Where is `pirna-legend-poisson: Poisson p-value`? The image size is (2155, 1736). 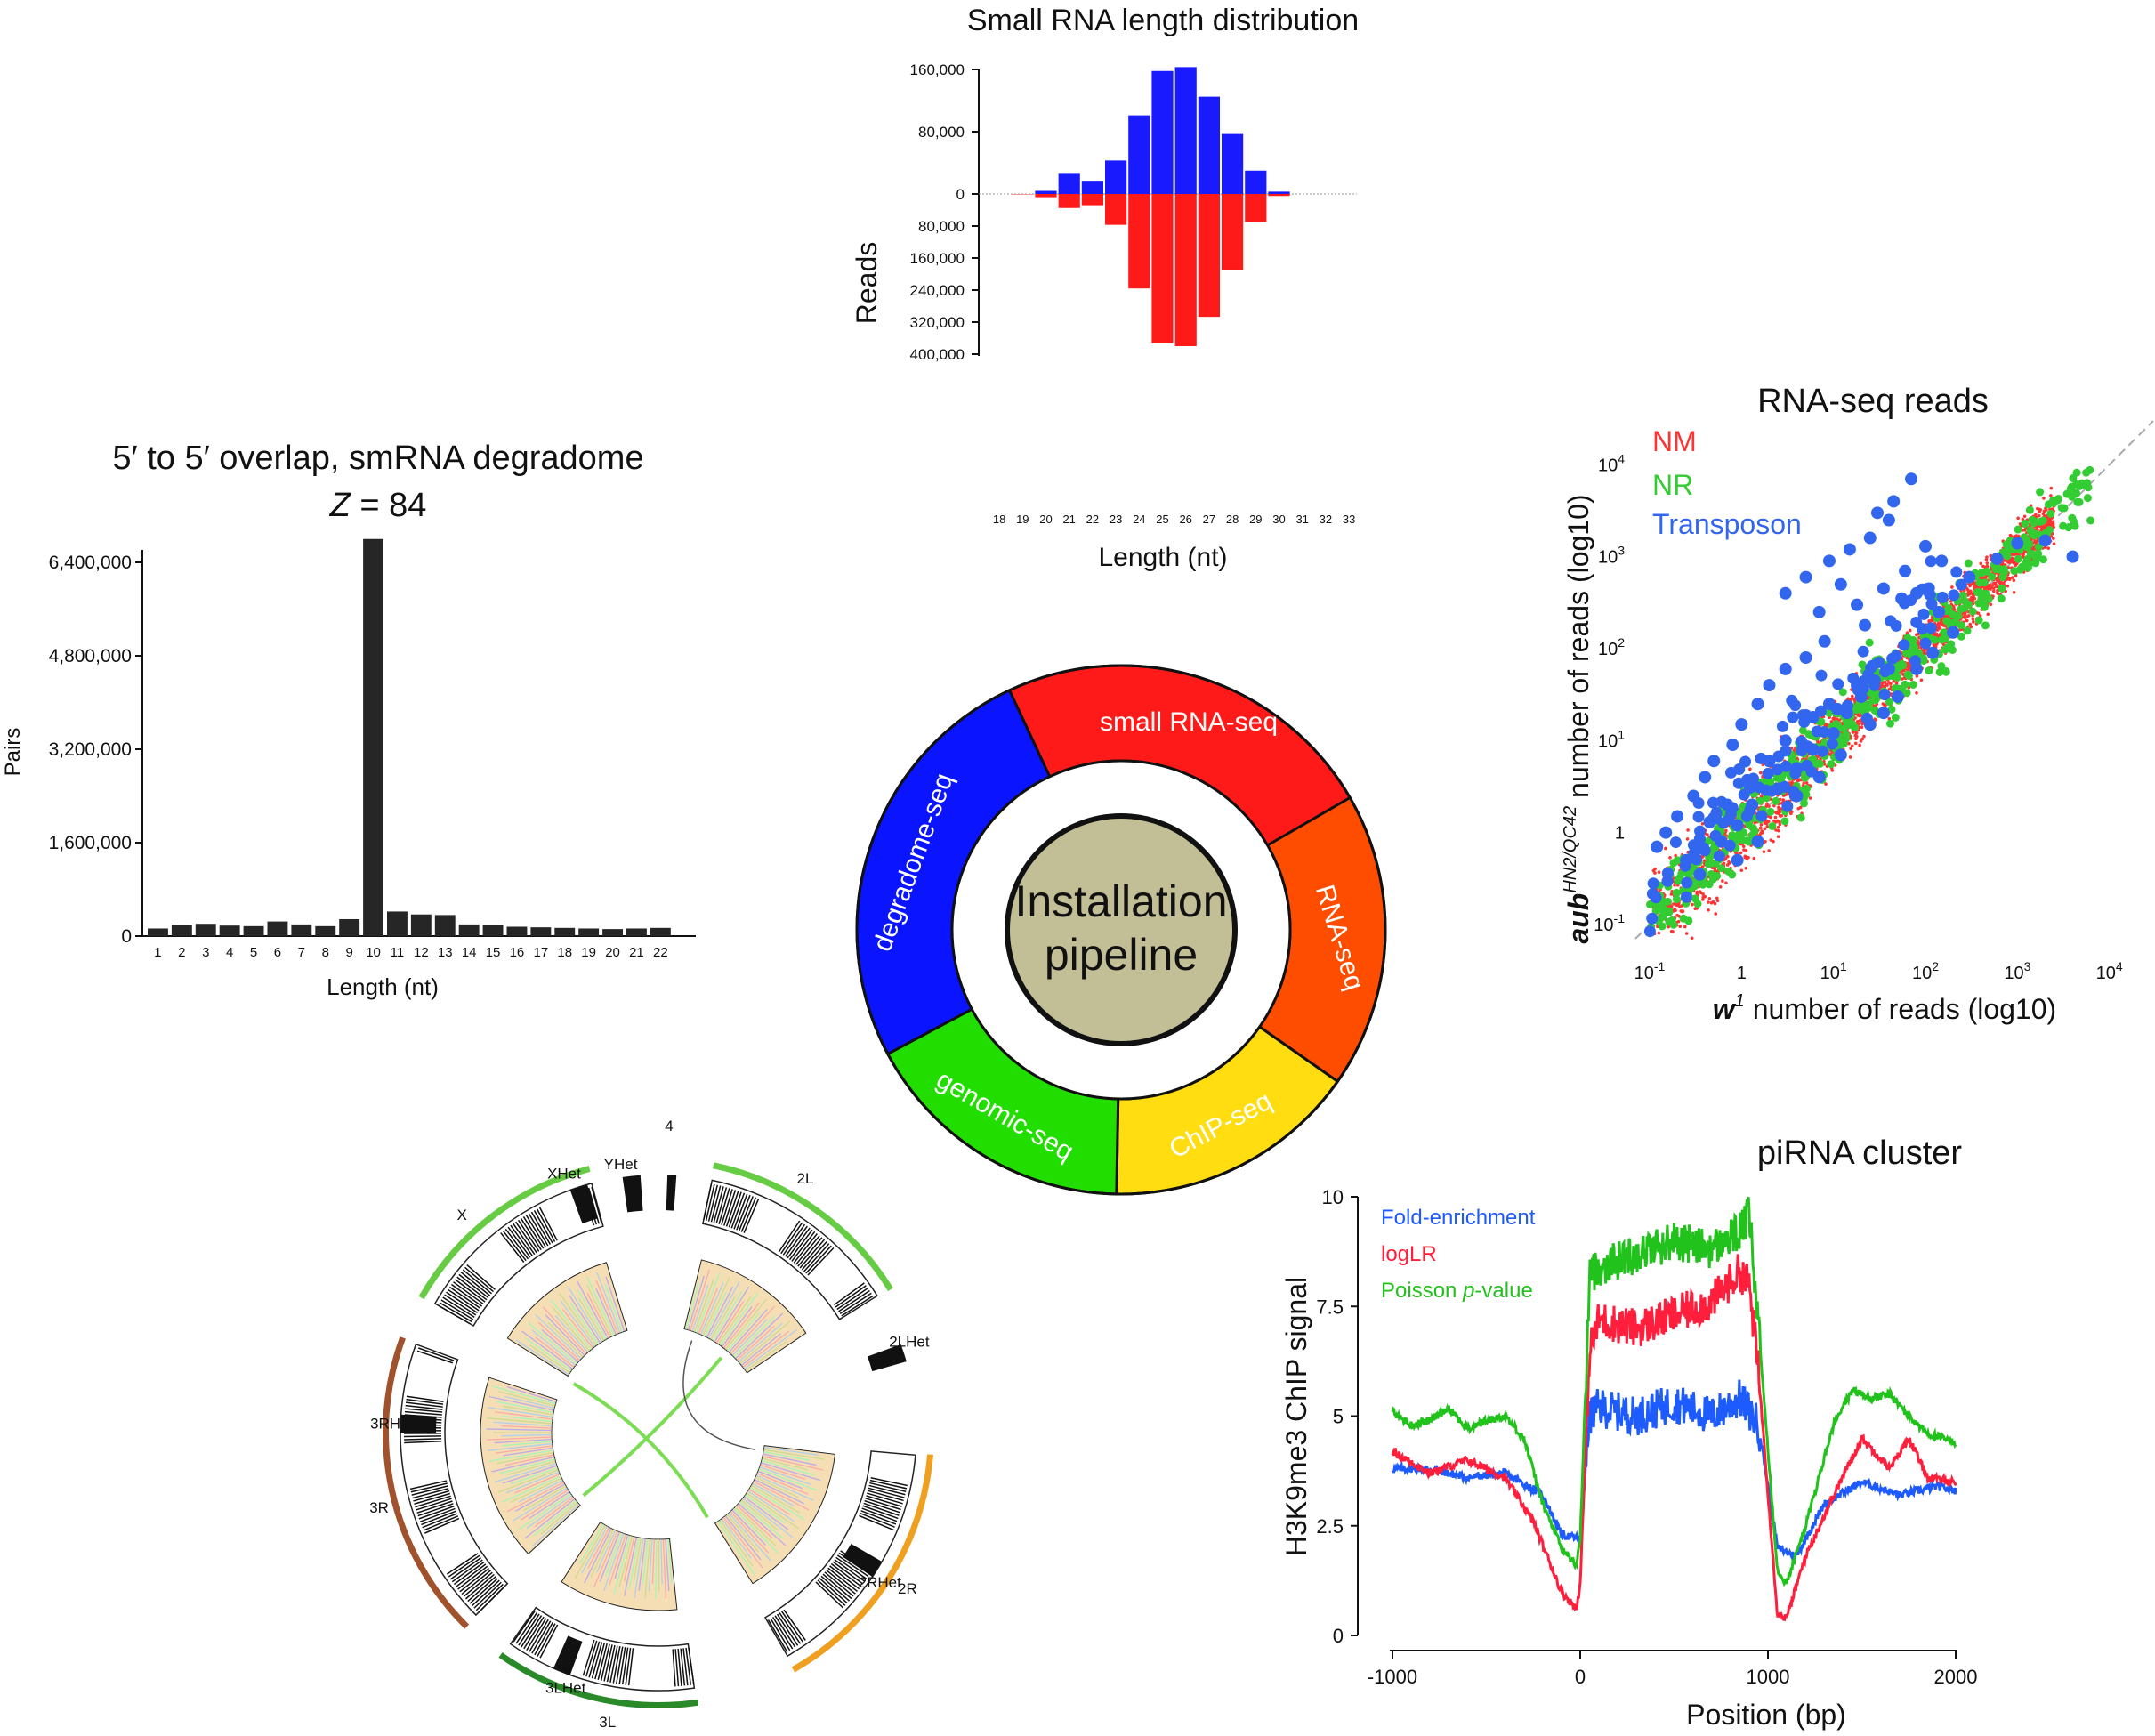
pirna-legend-poisson: Poisson p-value is located at coordinates (1457, 1291).